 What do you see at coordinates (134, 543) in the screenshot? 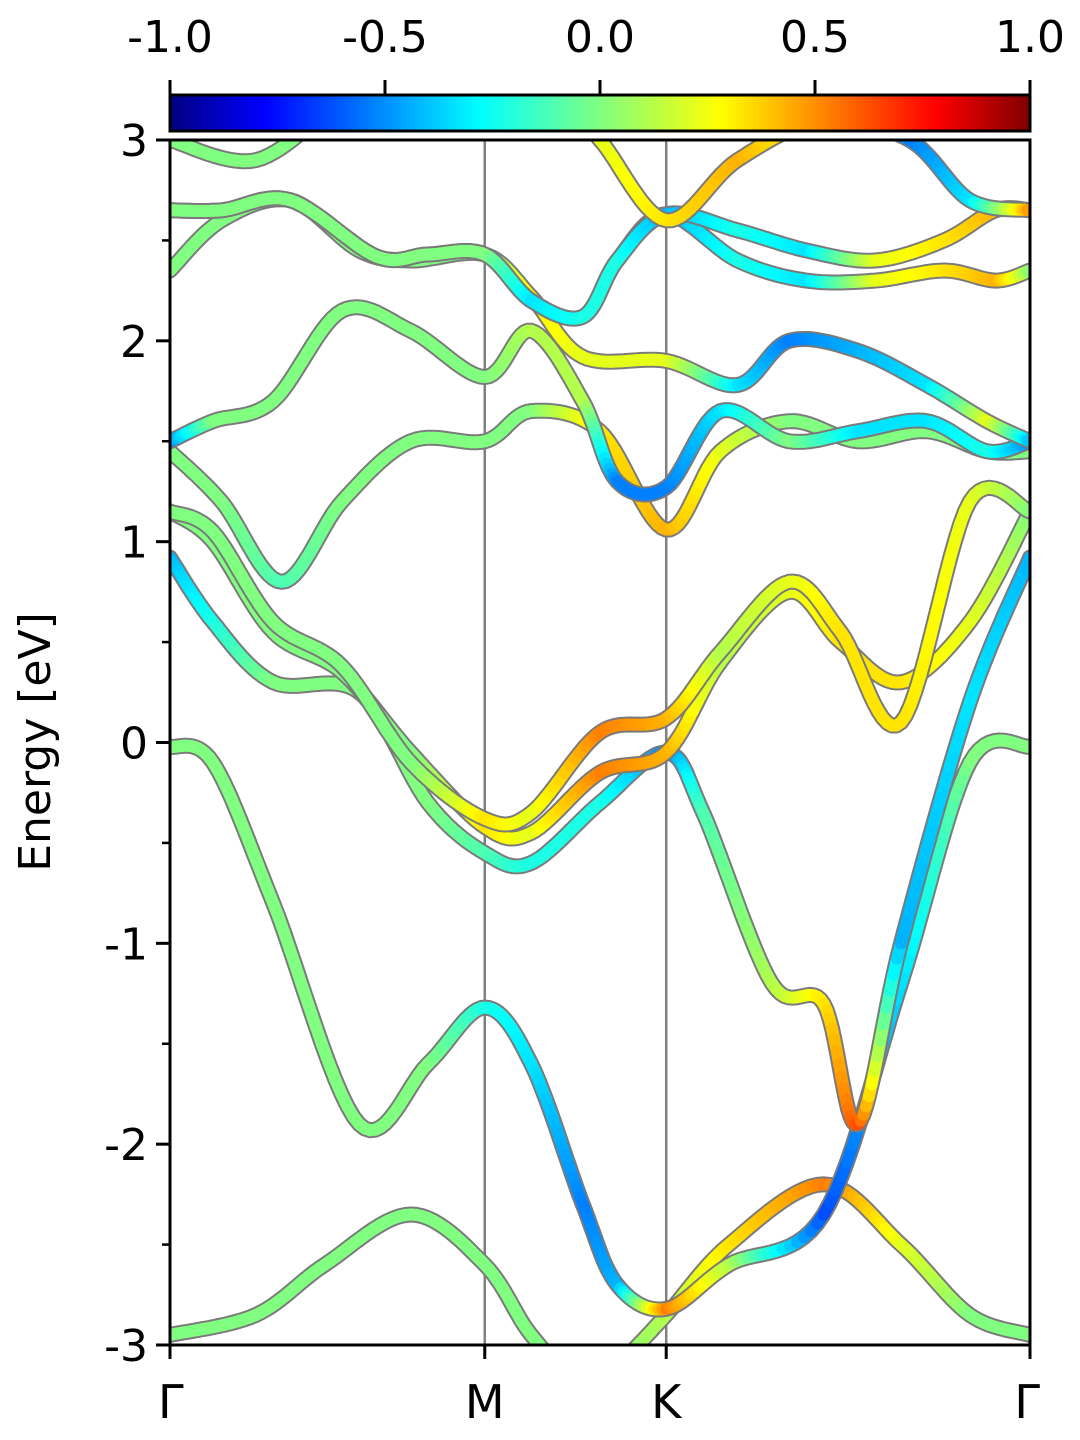
I see `y-tick-label: 1` at bounding box center [134, 543].